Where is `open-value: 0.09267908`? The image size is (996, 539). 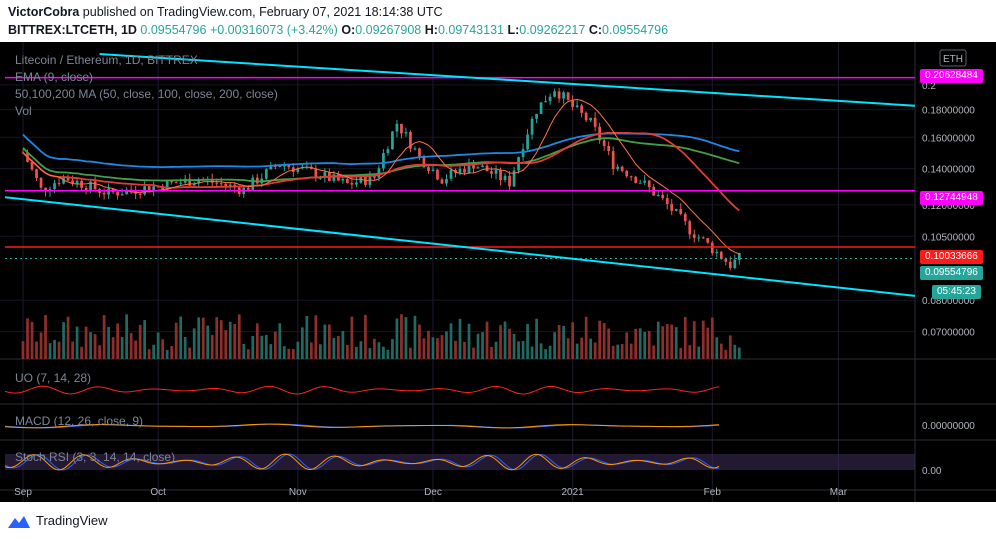
open-value: 0.09267908 is located at coordinates (388, 30).